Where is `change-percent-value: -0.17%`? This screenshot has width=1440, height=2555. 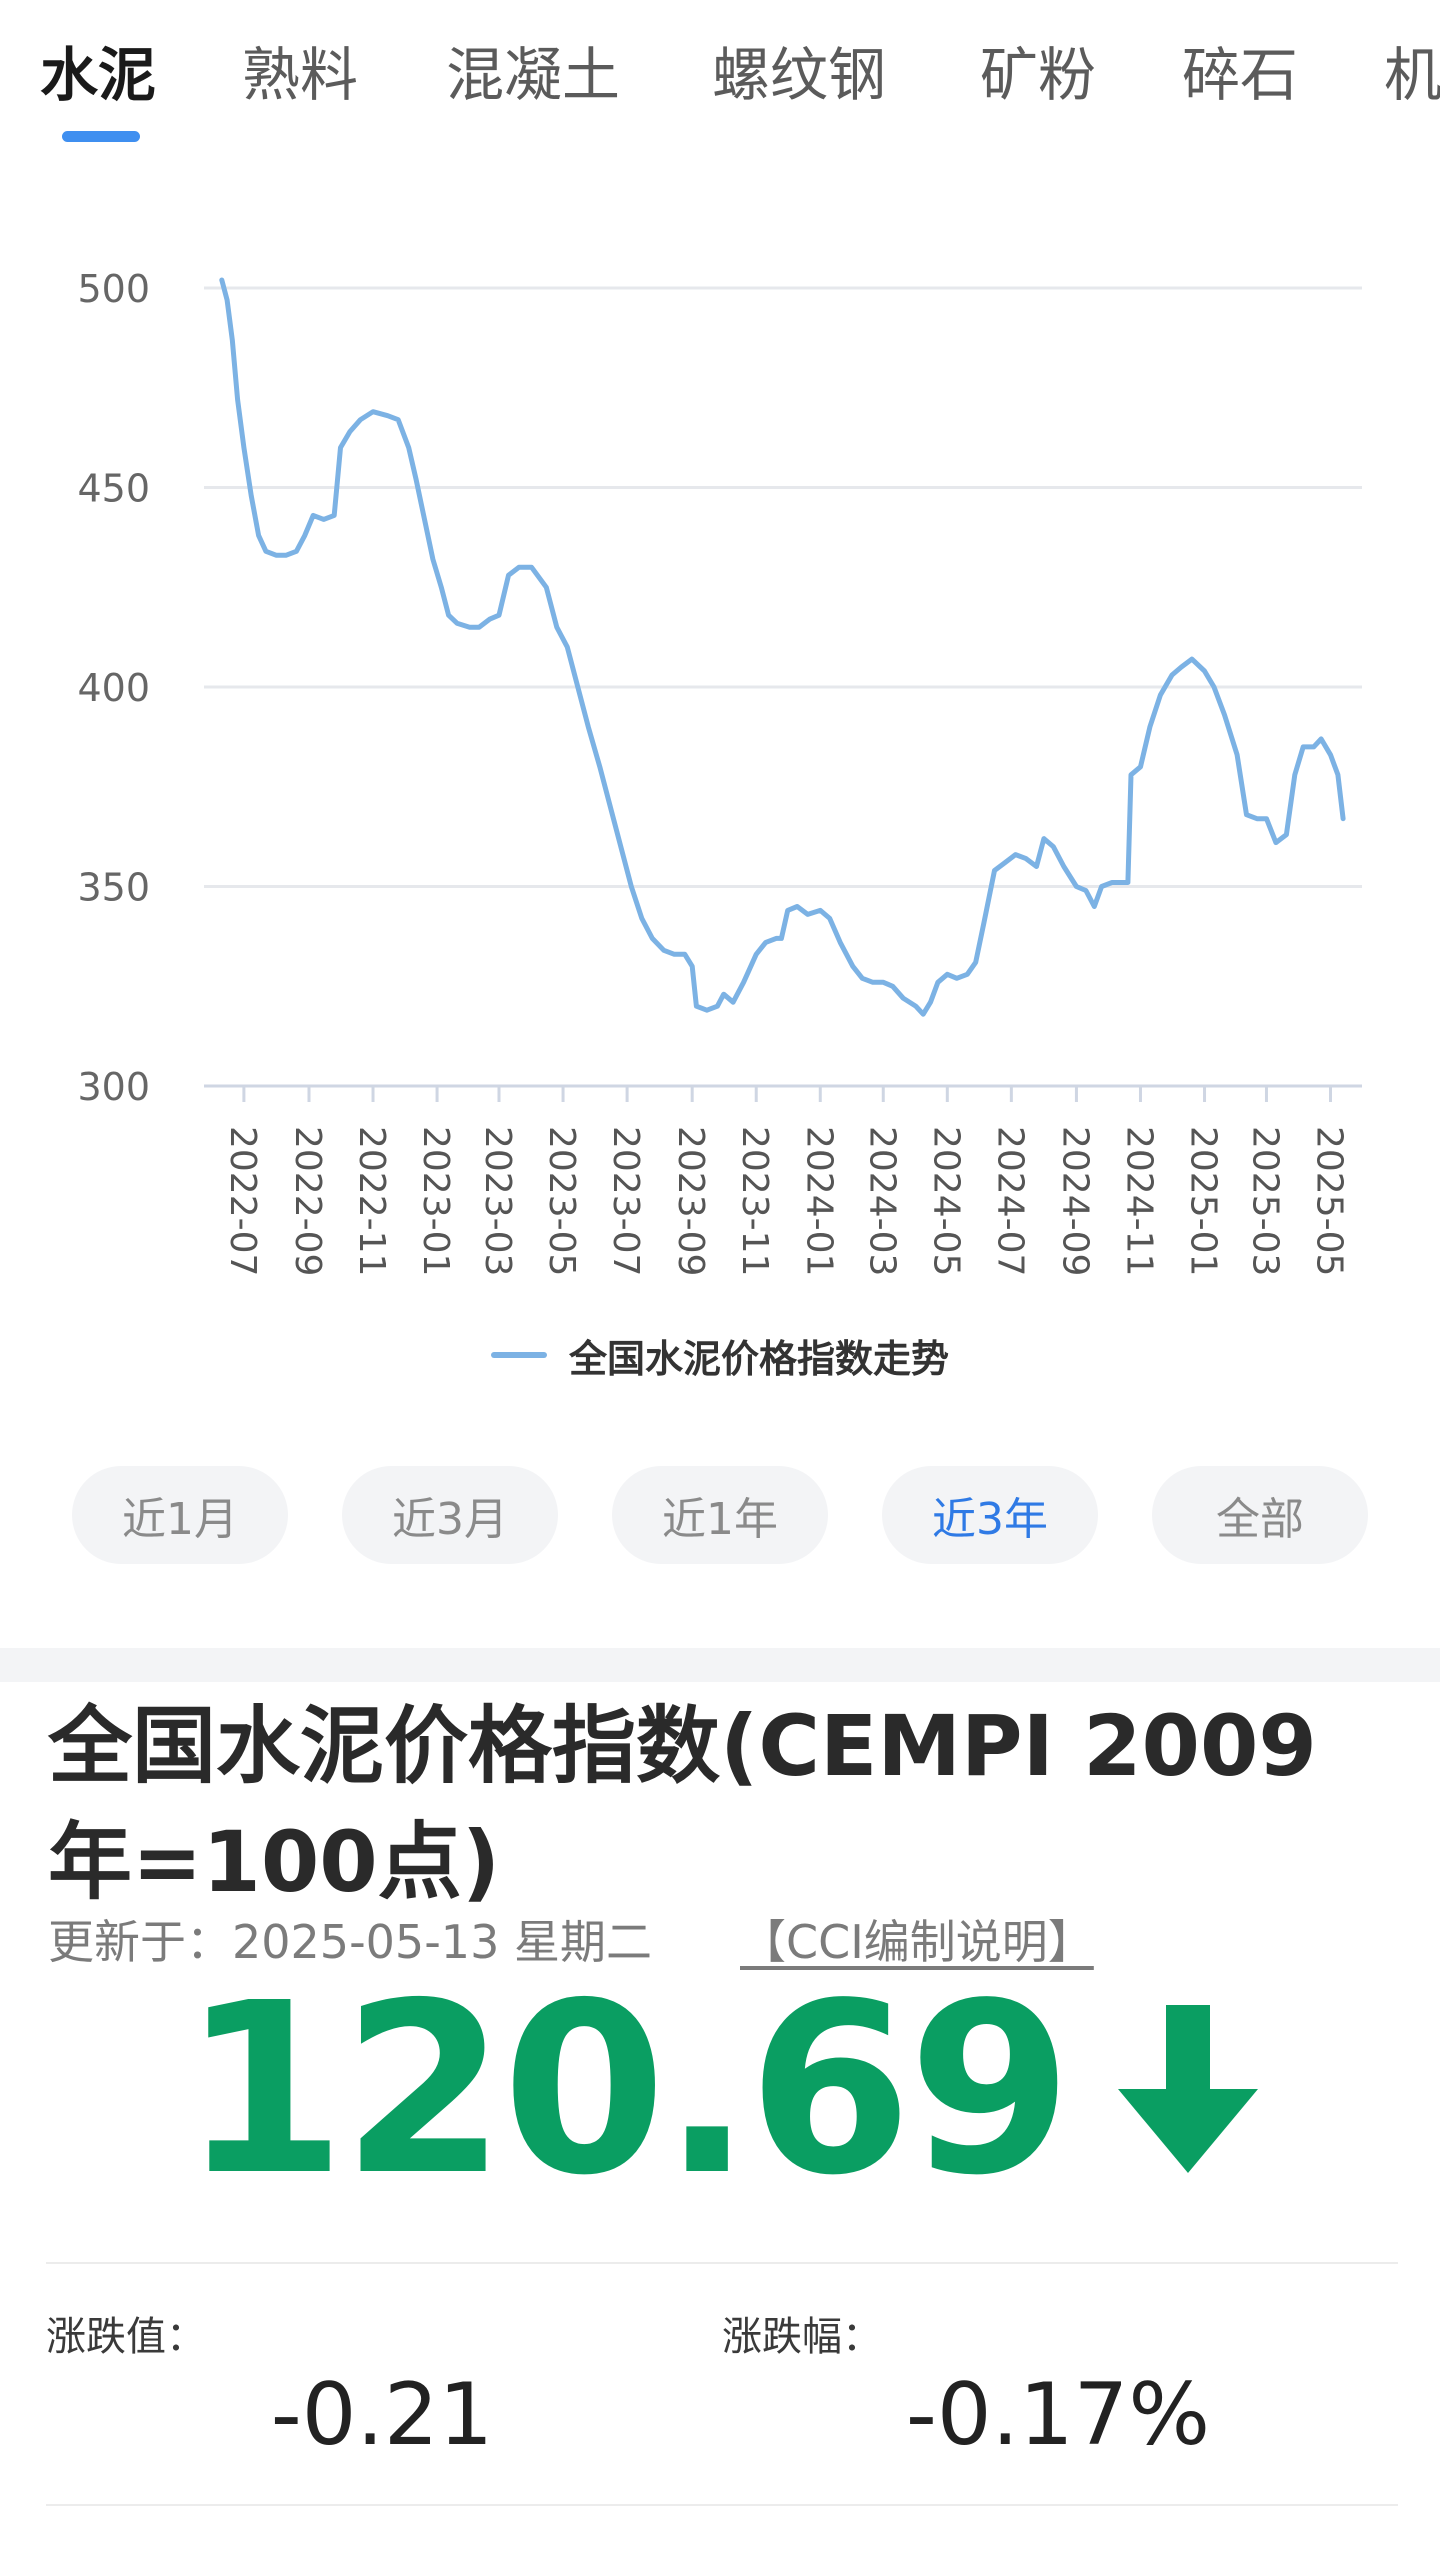
change-percent-value: -0.17% is located at coordinates (1058, 2415).